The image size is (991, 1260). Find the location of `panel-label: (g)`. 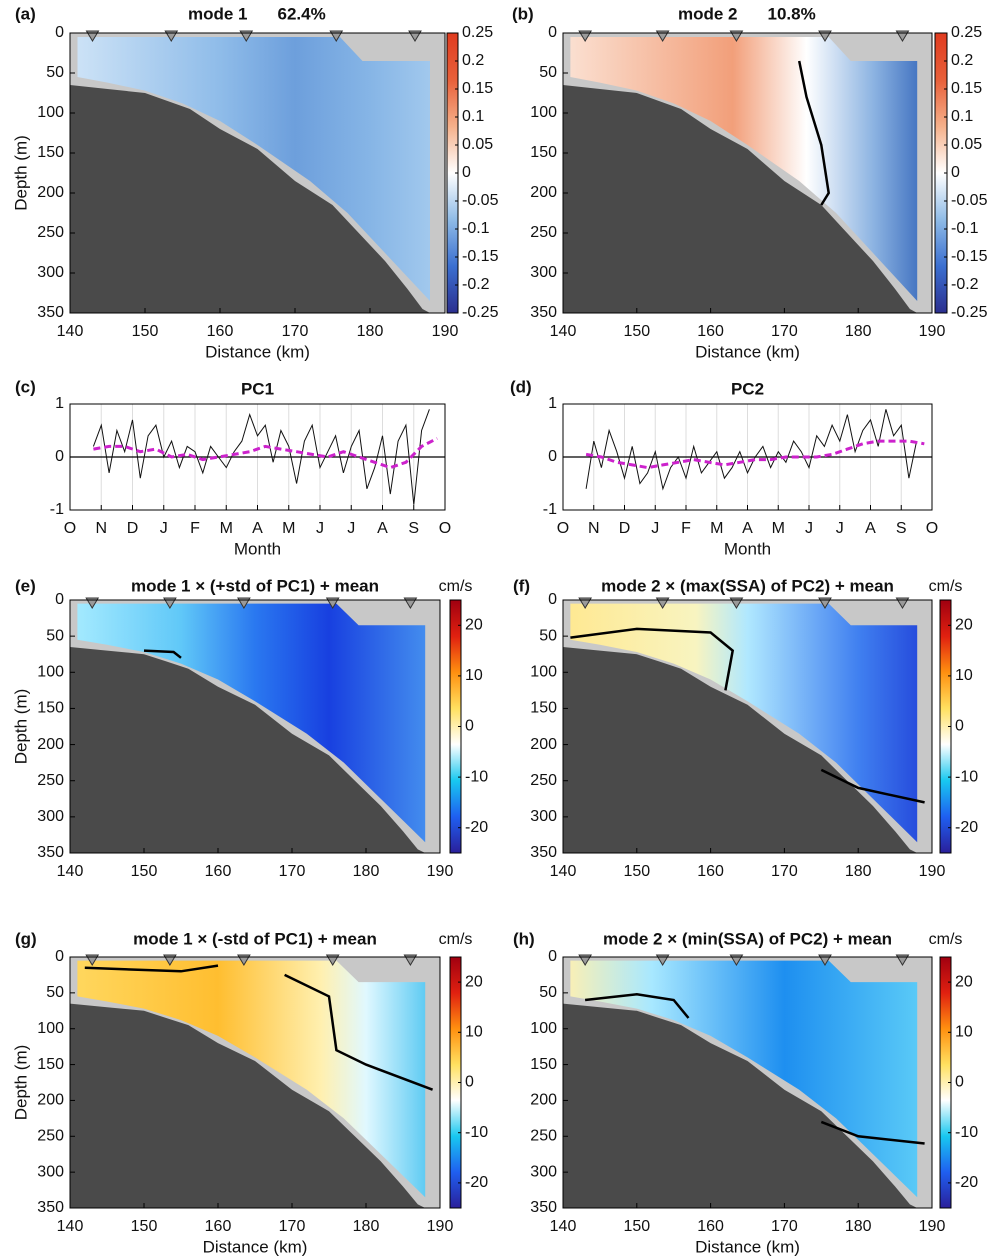

panel-label: (g) is located at coordinates (26, 938).